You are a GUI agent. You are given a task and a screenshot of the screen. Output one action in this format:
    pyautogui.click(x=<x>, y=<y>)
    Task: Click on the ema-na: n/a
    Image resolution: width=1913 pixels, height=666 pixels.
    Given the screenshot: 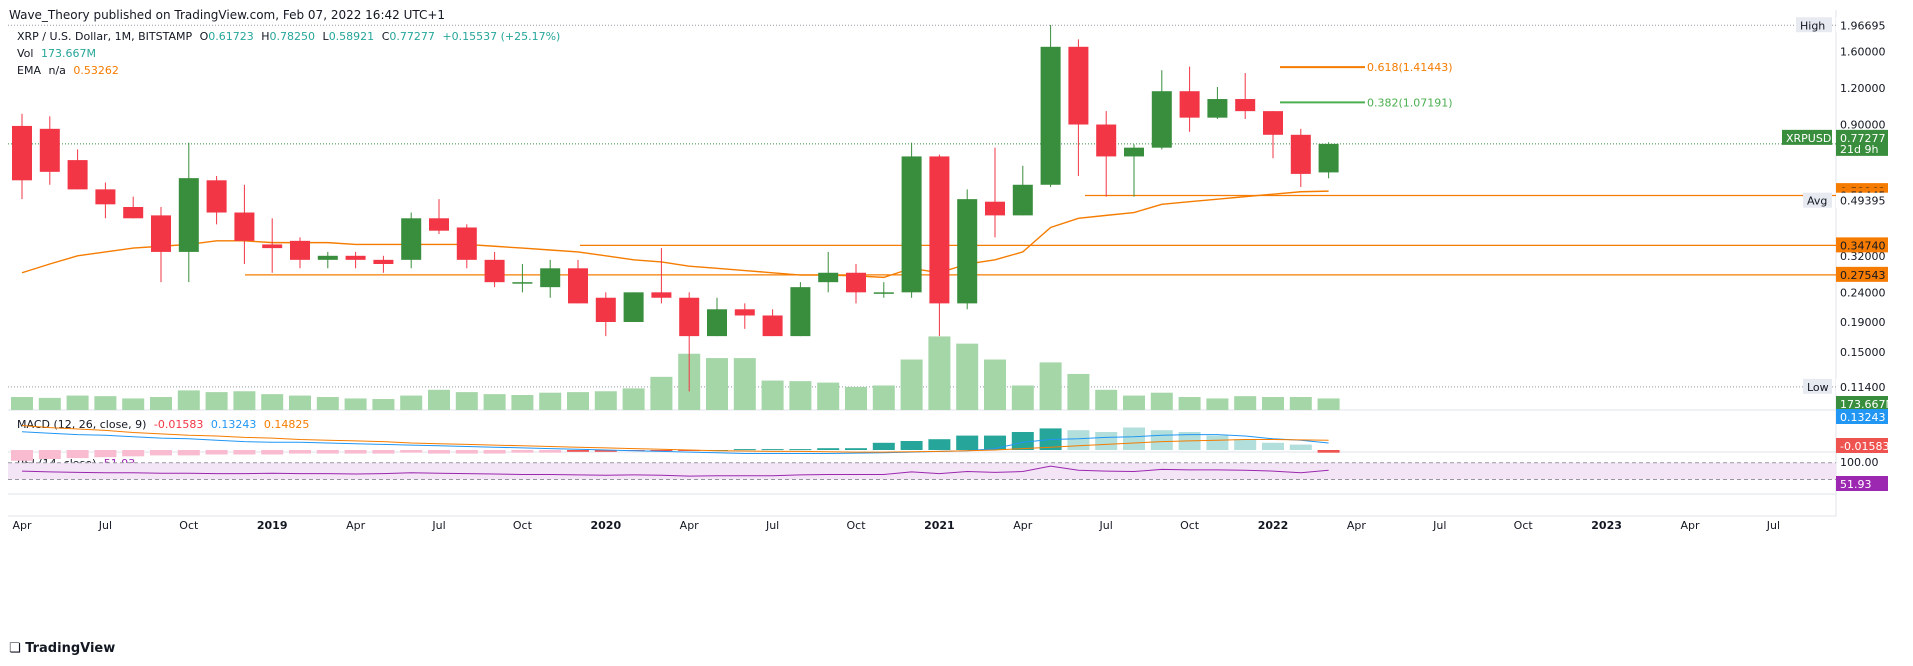 What is the action you would take?
    pyautogui.click(x=57, y=70)
    